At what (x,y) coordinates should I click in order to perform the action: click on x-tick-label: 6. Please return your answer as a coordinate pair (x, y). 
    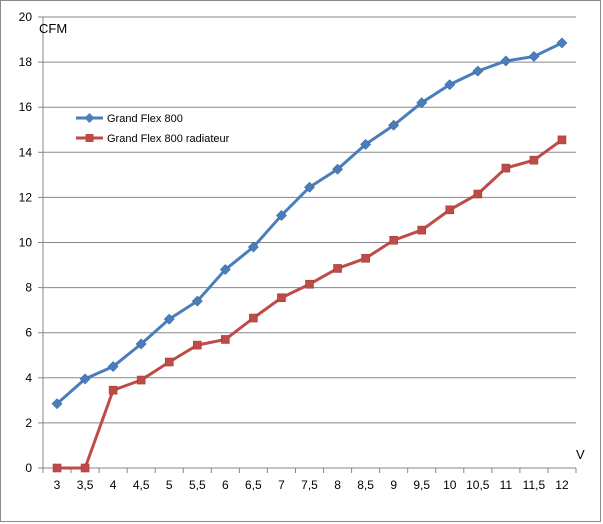
    Looking at the image, I should click on (225, 485).